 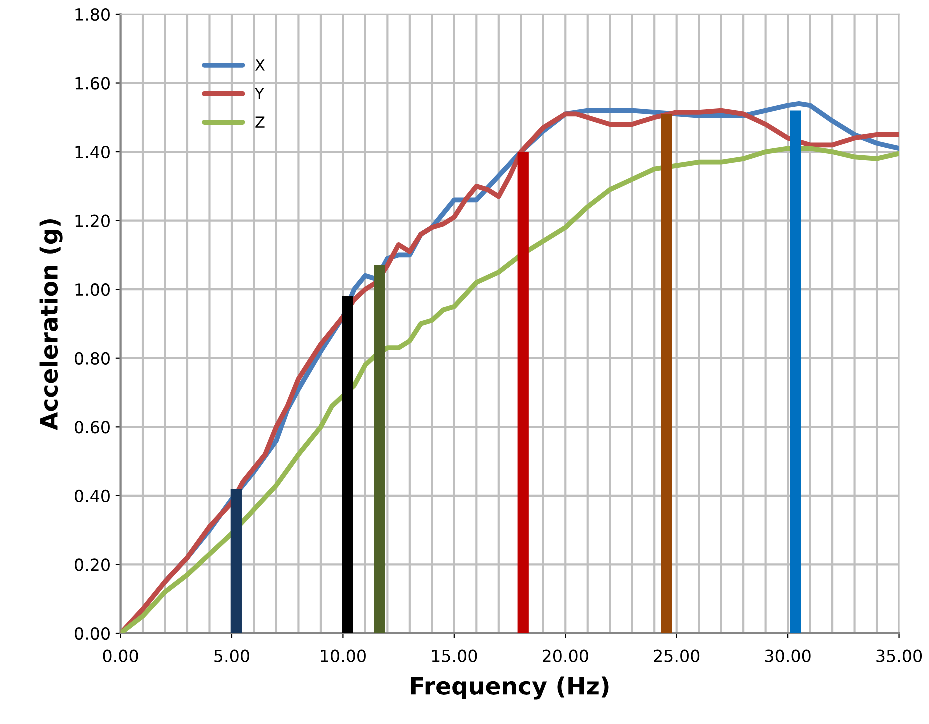 What do you see at coordinates (92, 496) in the screenshot?
I see `y-tick-label: 0.40` at bounding box center [92, 496].